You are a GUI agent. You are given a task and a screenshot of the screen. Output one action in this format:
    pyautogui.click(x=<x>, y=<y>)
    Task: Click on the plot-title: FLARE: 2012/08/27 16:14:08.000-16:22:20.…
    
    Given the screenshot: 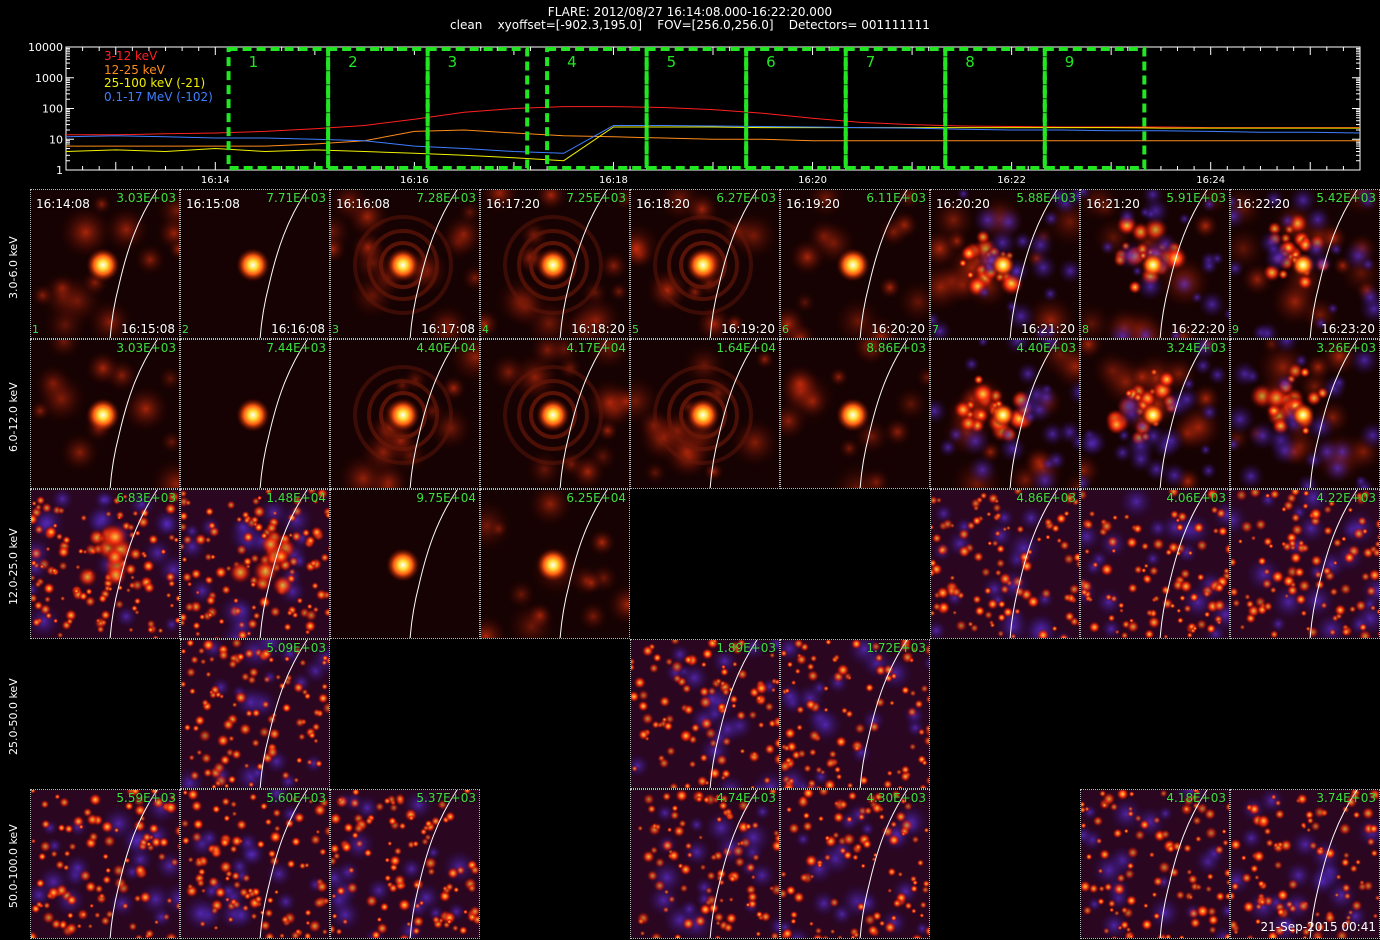 What is the action you would take?
    pyautogui.click(x=690, y=12)
    